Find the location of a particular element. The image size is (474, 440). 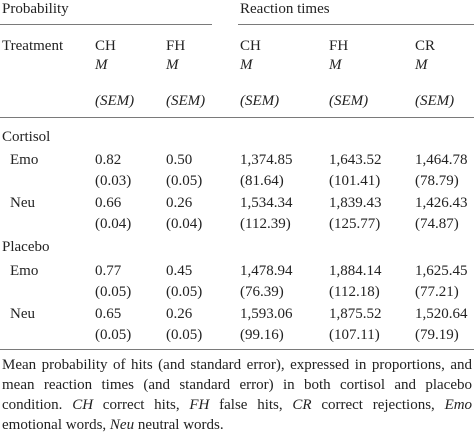

cell-sem: (112.39) is located at coordinates (265, 224).